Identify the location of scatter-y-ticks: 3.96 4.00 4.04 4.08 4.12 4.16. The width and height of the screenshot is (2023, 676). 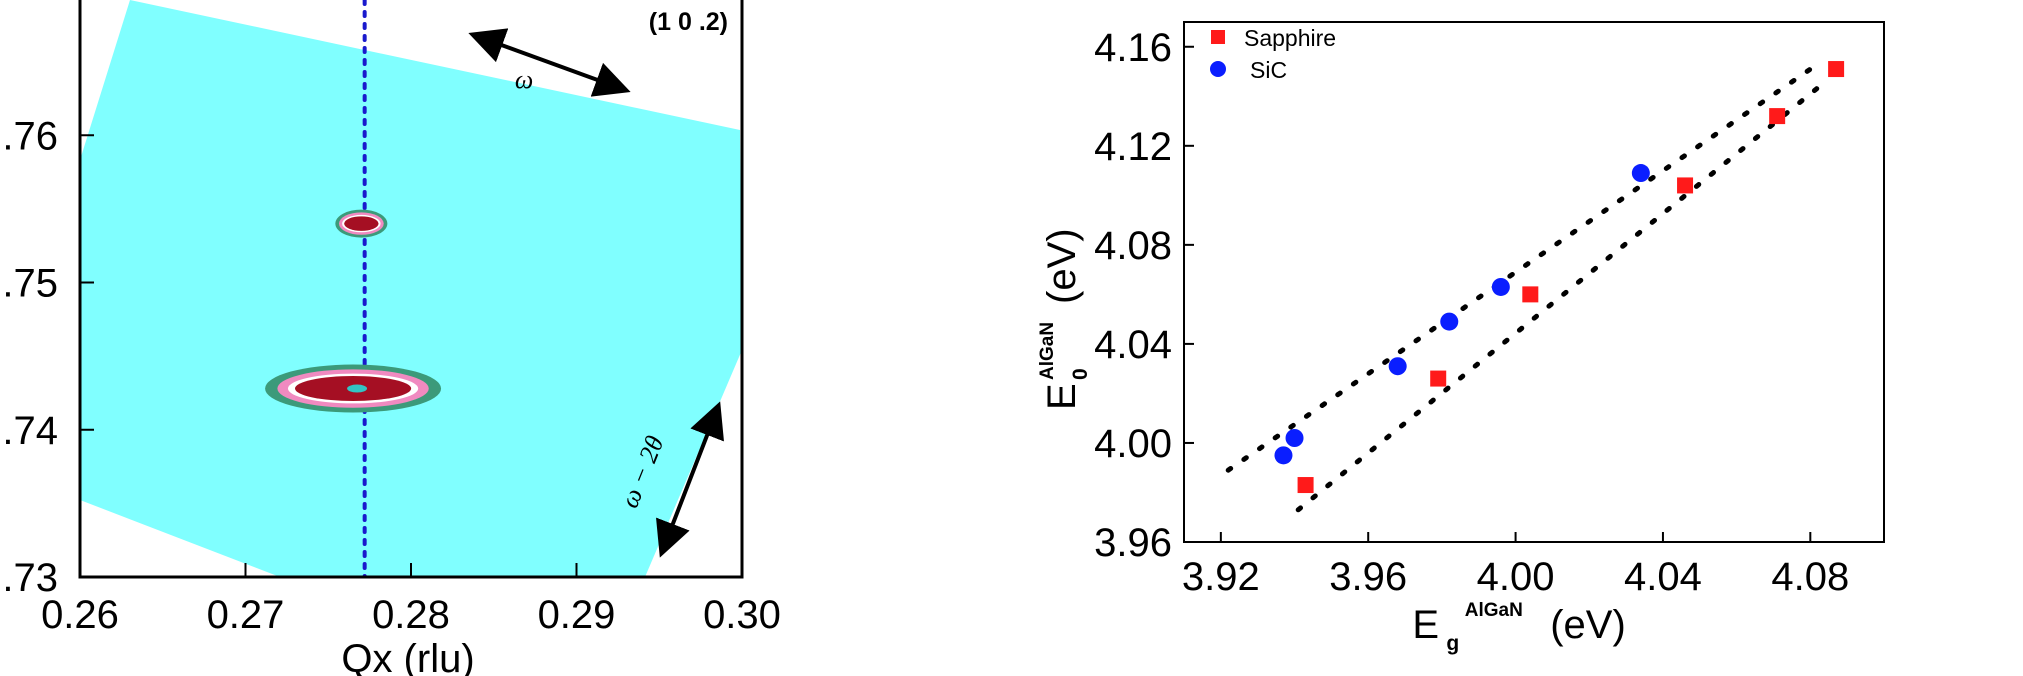
(1144, 295).